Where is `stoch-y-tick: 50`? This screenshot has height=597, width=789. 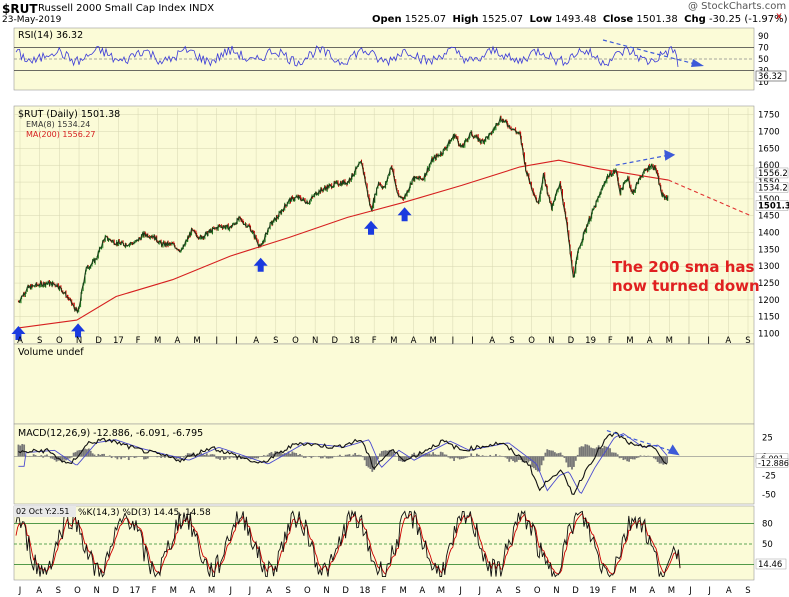 stoch-y-tick: 50 is located at coordinates (767, 545).